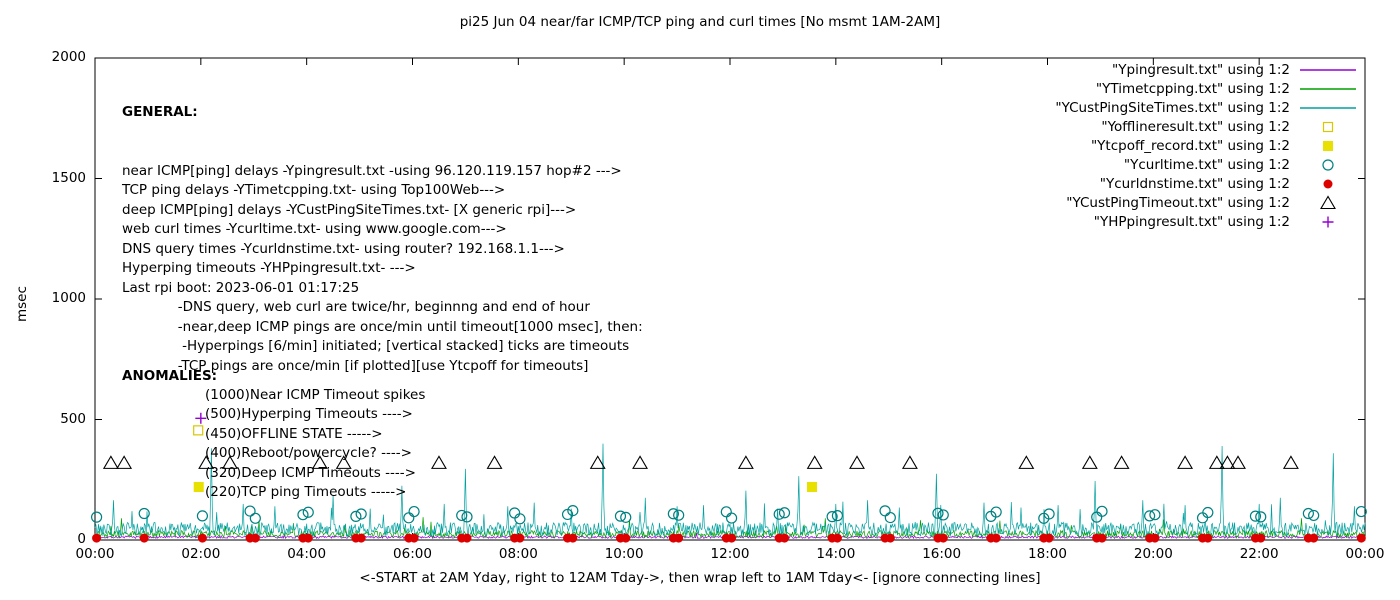 The image size is (1400, 600). I want to click on legend-item: "Ycurltime.txt" using 1:2, so click(1207, 164).